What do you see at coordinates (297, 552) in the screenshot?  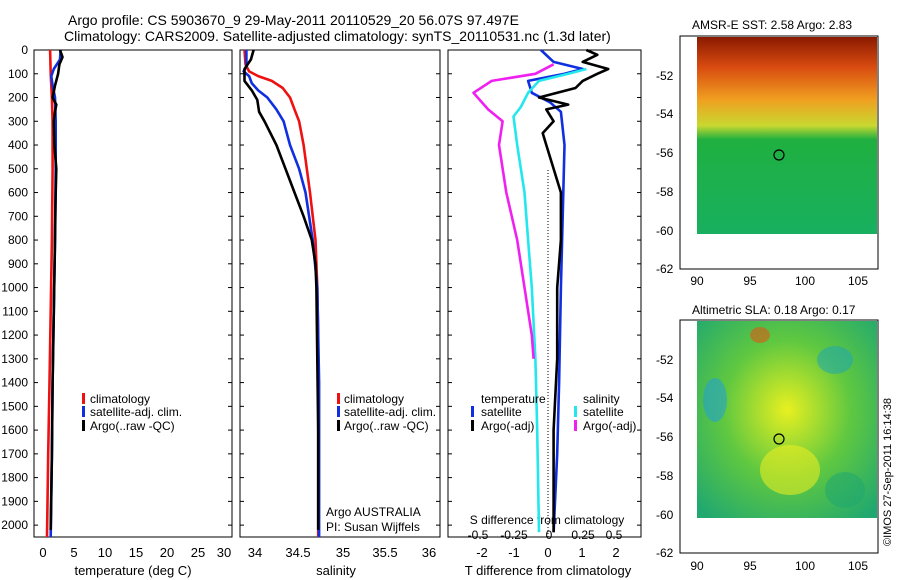 I see `salinity-xtick: 34.5` at bounding box center [297, 552].